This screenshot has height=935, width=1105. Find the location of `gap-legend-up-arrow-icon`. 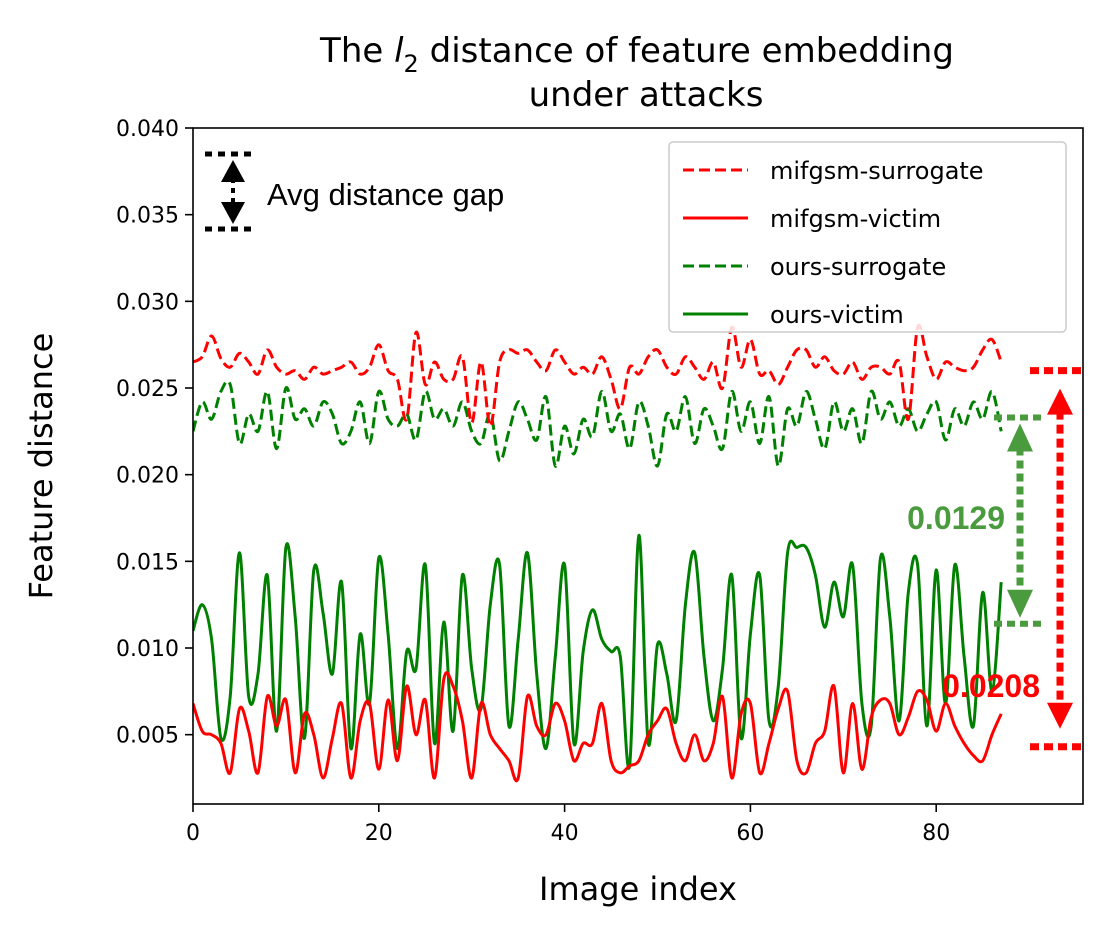

gap-legend-up-arrow-icon is located at coordinates (233, 171).